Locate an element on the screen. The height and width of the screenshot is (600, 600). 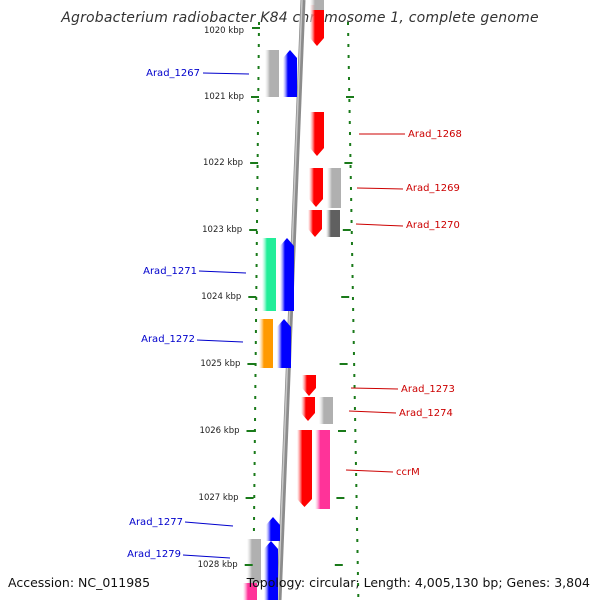
gene-label: Arad_1274 is located at coordinates (426, 413).